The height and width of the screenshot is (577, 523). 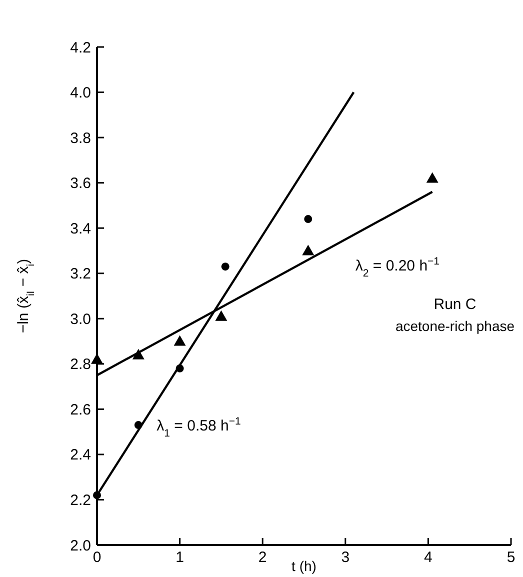 What do you see at coordinates (80, 229) in the screenshot?
I see `y-tick-label: 3.4` at bounding box center [80, 229].